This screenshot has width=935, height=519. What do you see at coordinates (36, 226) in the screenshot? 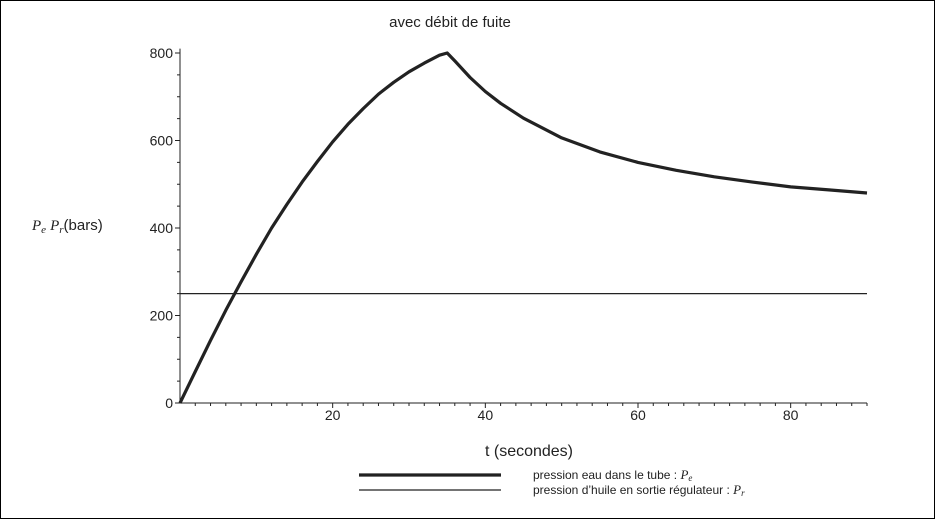
I see `y-label-p-e: P` at bounding box center [36, 226].